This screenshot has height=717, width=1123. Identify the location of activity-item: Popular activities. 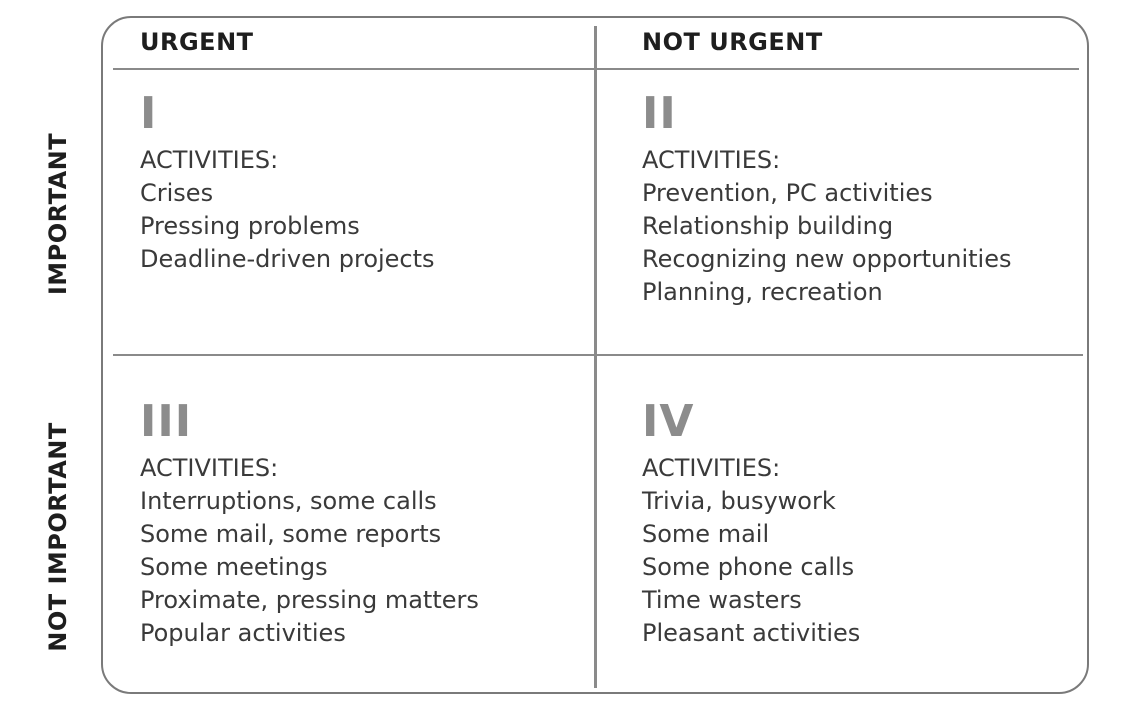
(243, 633).